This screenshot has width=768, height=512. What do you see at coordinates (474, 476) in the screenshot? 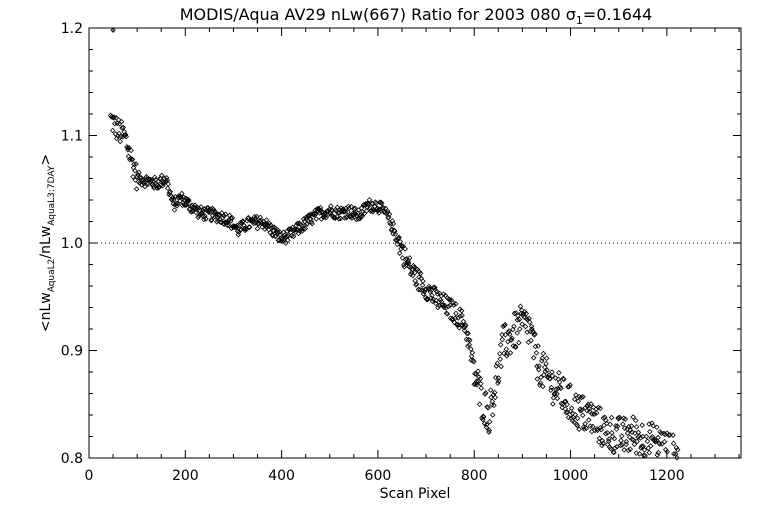
I see `x-tick-label: 800` at bounding box center [474, 476].